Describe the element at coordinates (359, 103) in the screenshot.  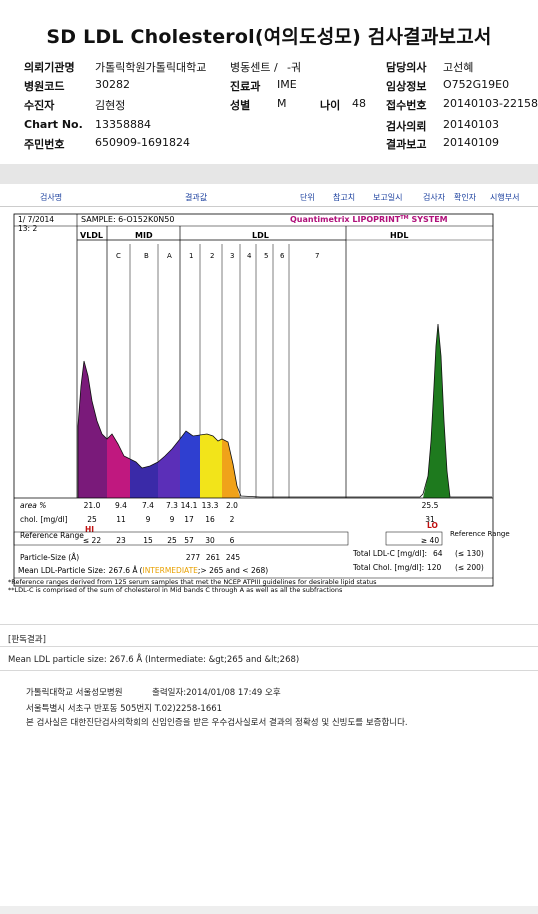
I see `value-age: 48` at that location.